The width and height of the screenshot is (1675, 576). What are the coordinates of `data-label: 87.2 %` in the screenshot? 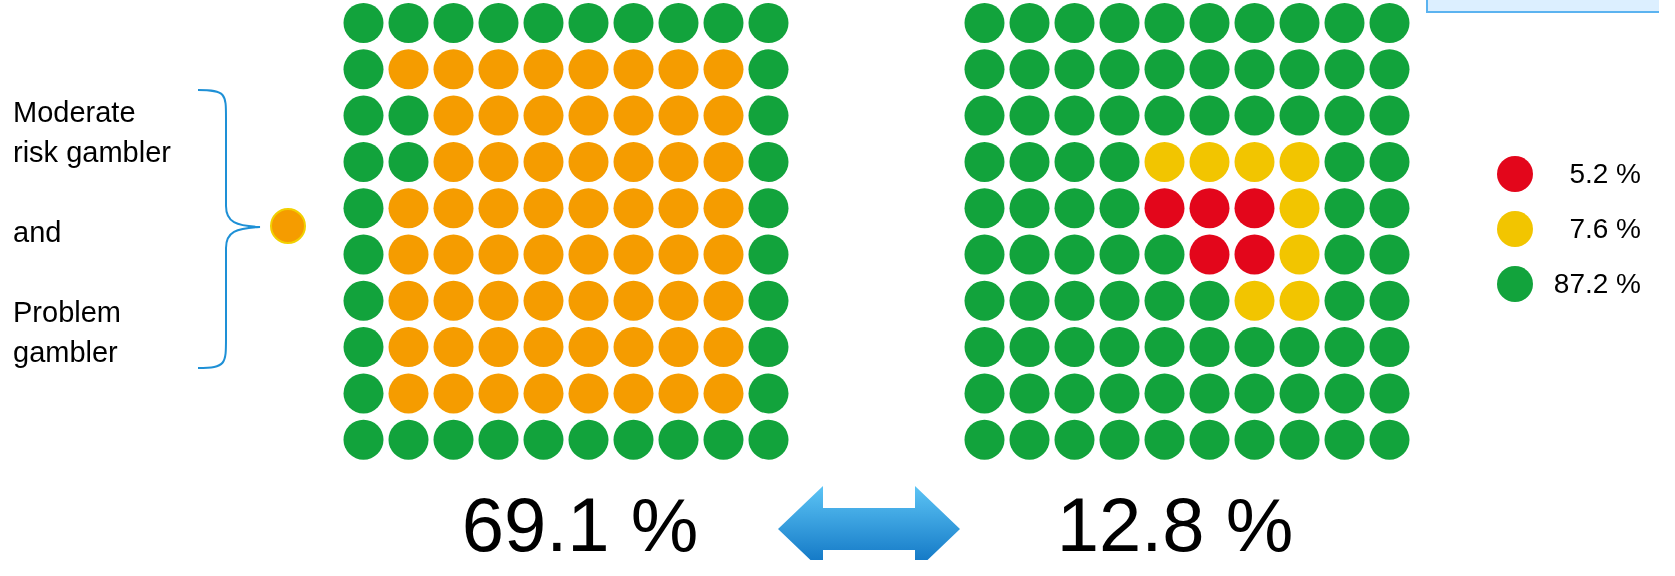 It's located at (1597, 284).